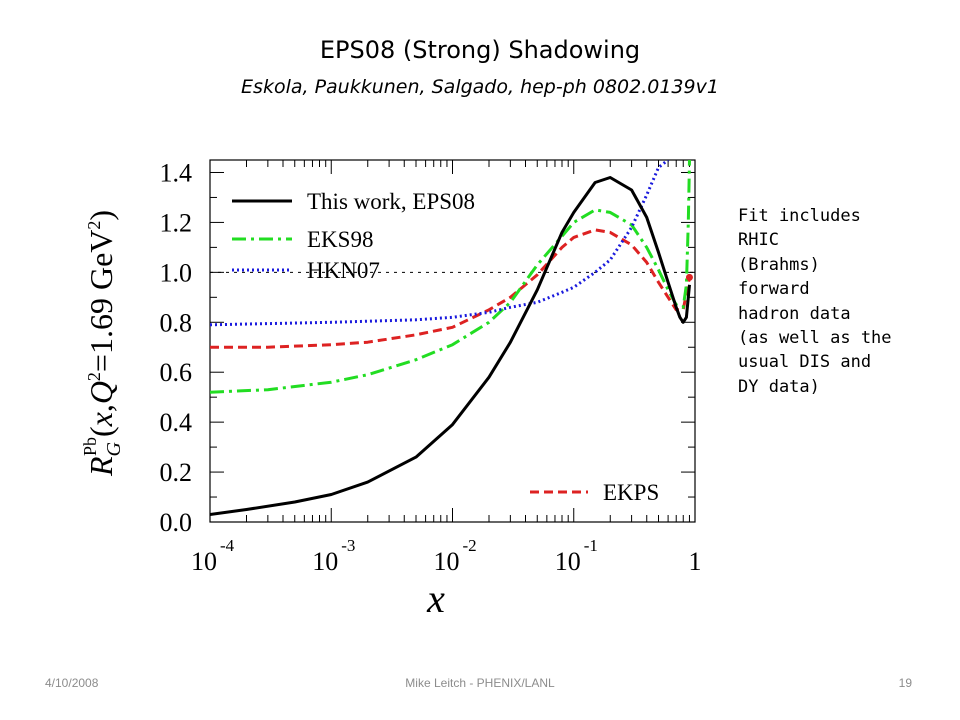 The width and height of the screenshot is (960, 720). I want to click on x-tick-exponent: -1, so click(591, 545).